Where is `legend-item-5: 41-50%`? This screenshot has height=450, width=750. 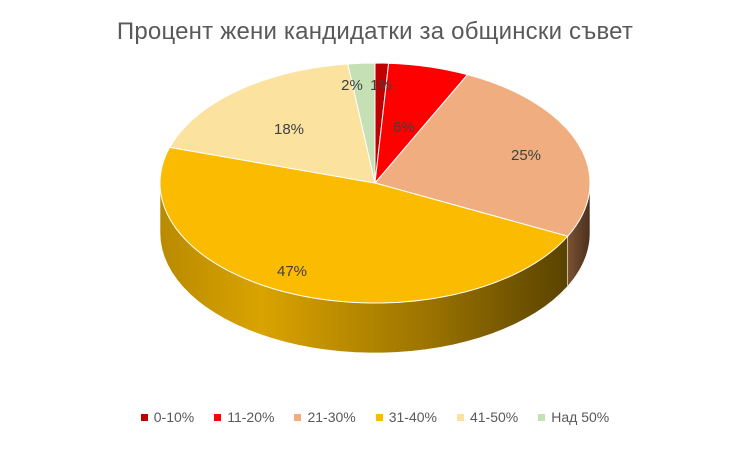 legend-item-5: 41-50% is located at coordinates (487, 417).